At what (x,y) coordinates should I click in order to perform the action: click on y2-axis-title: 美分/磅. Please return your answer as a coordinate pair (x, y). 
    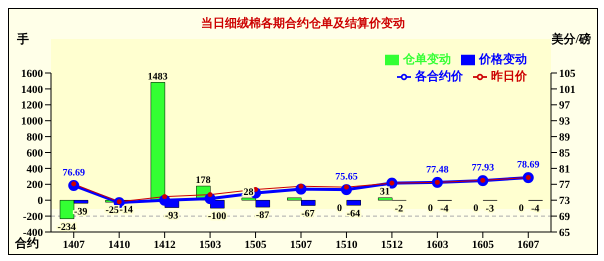
    Looking at the image, I should click on (571, 39).